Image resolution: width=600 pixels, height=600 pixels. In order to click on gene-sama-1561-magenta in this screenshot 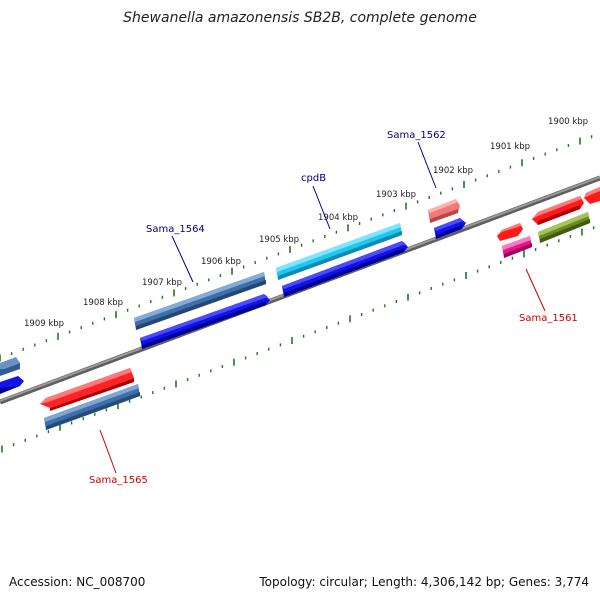, I will do `click(517, 247)`.